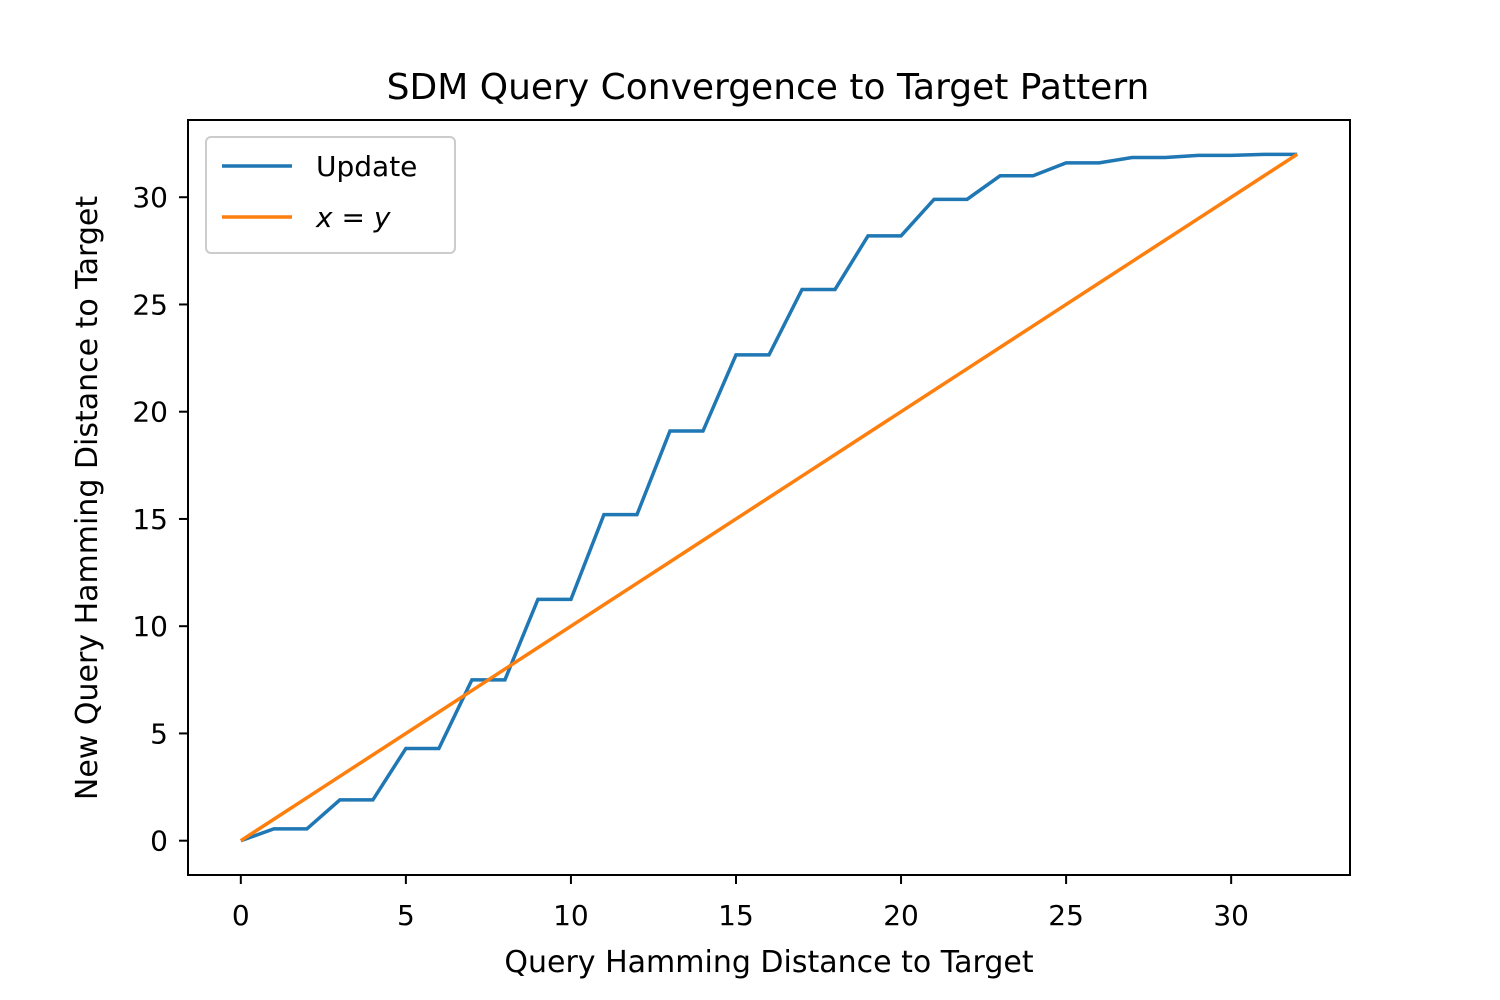  I want to click on x-axis-ticks: 0 5 10 15 20 25 30, so click(740, 903).